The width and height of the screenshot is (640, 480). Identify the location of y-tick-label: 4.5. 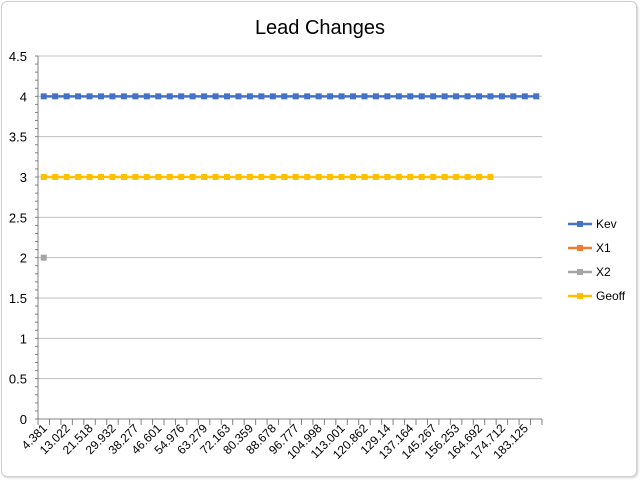
(18, 56).